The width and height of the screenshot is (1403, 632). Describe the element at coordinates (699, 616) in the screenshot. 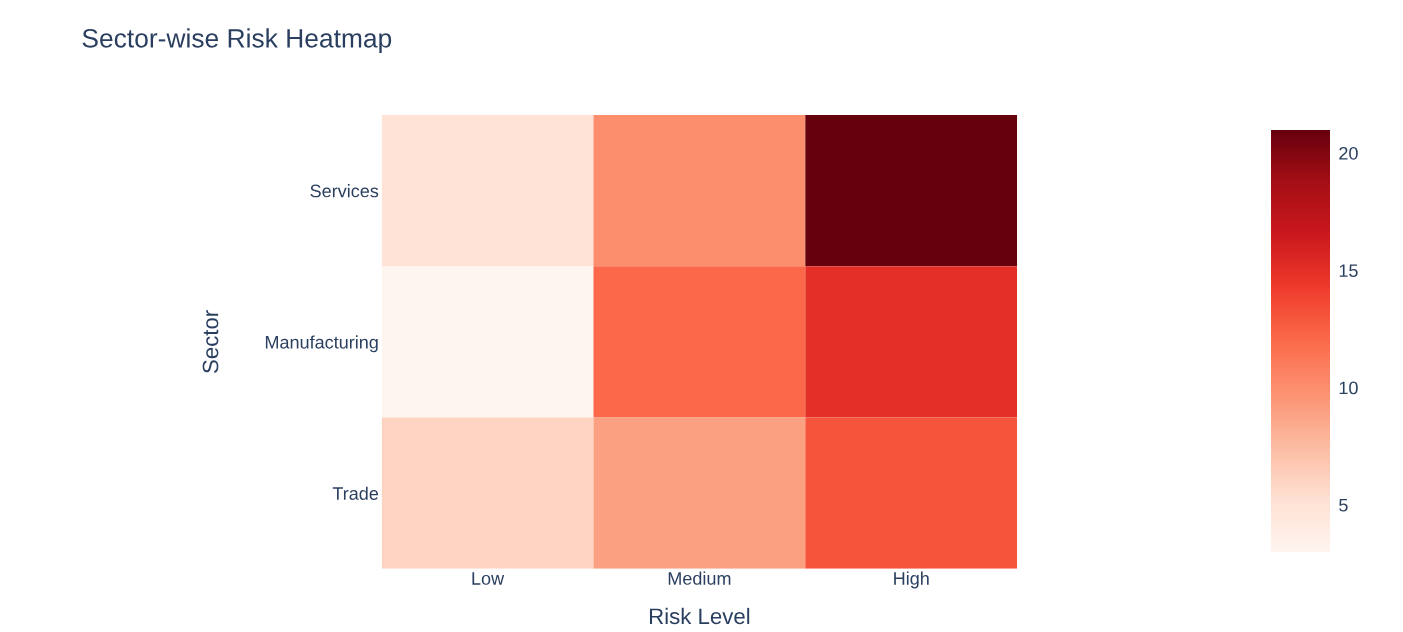

I see `x-axis-title: Risk Level` at that location.